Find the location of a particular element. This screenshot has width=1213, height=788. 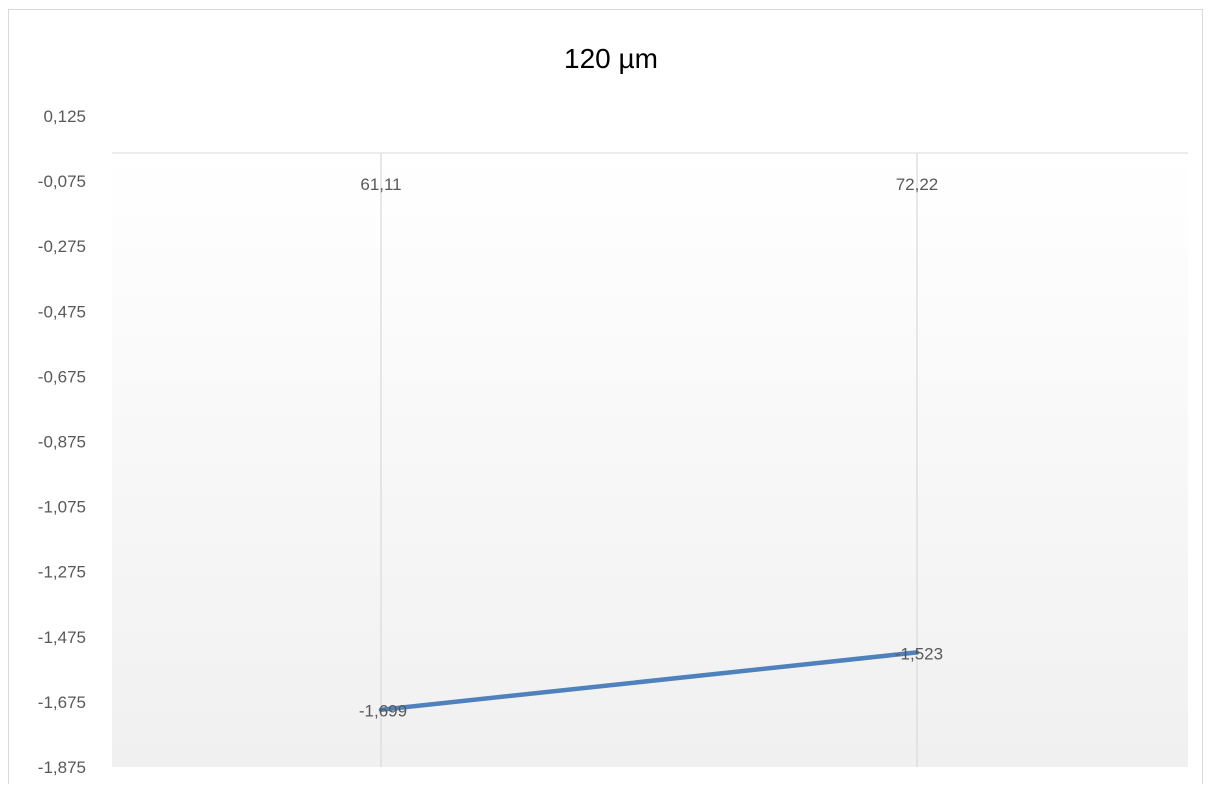

x-axis-ticks: 61,11 72,22 is located at coordinates (649, 184).